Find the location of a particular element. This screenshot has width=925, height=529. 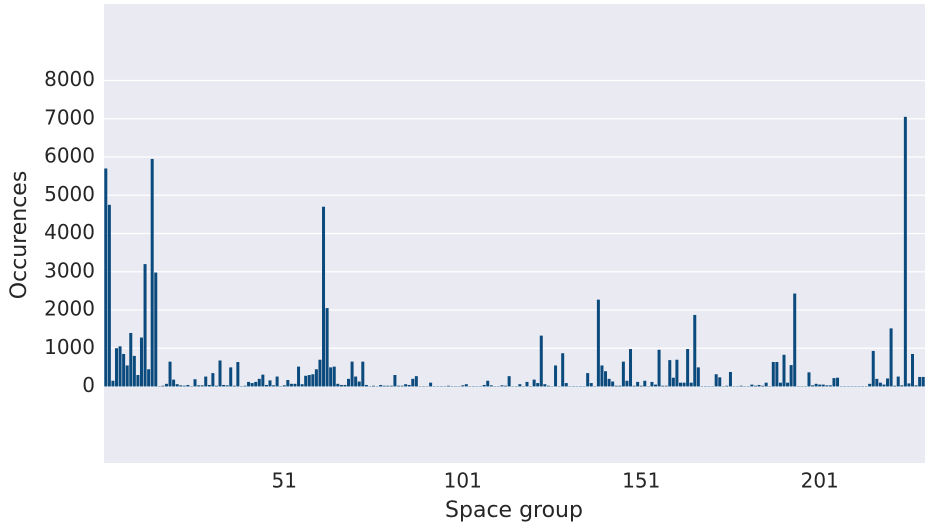

y-tick-label: 2000 is located at coordinates (69, 309).